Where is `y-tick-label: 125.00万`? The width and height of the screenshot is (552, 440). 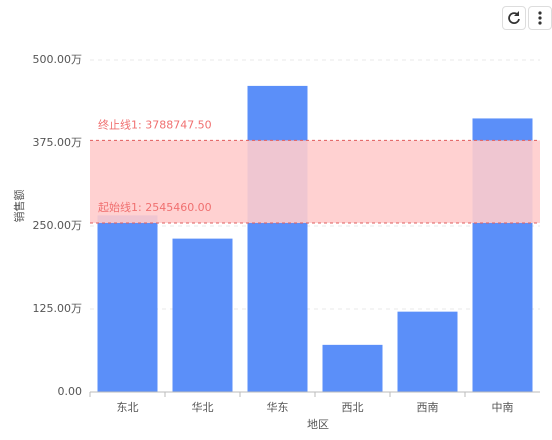 y-tick-label: 125.00万 is located at coordinates (58, 308).